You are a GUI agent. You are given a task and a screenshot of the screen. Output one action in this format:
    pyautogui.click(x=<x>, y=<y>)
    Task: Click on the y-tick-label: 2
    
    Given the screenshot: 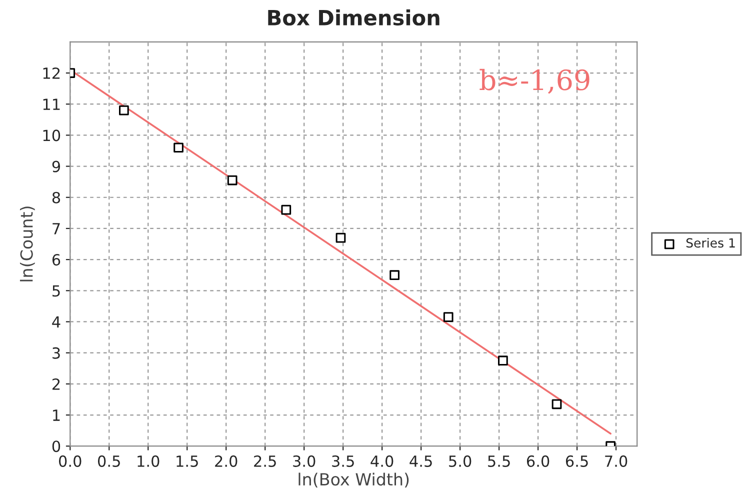 What is the action you would take?
    pyautogui.click(x=56, y=384)
    